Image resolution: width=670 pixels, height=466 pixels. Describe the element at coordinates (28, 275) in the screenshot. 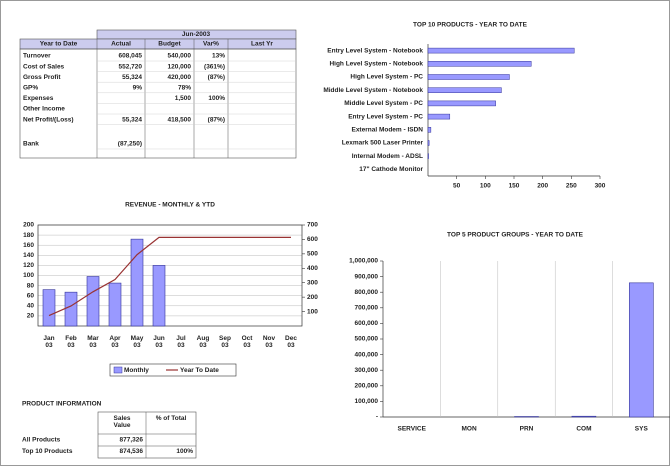

I see `y-tick-label: 100` at that location.